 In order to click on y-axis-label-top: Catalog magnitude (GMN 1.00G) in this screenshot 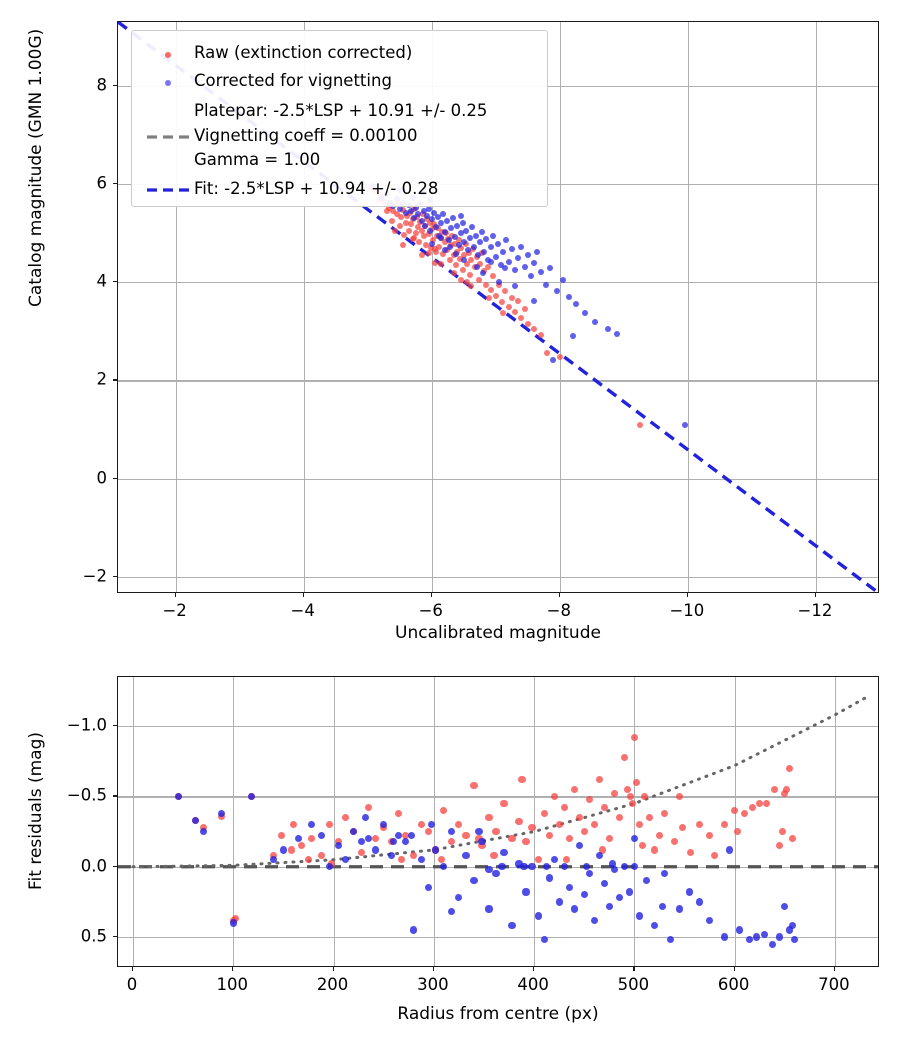, I will do `click(36, 167)`.